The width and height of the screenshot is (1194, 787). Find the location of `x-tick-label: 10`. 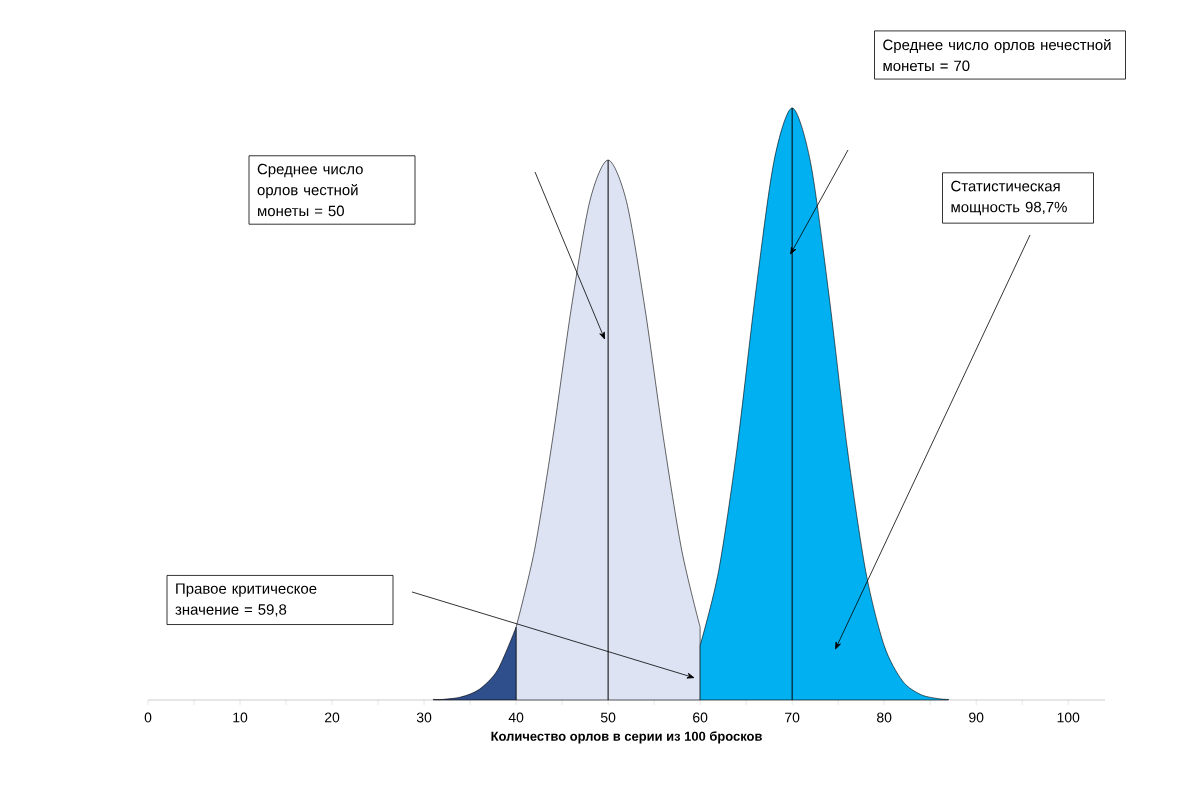

x-tick-label: 10 is located at coordinates (240, 717).